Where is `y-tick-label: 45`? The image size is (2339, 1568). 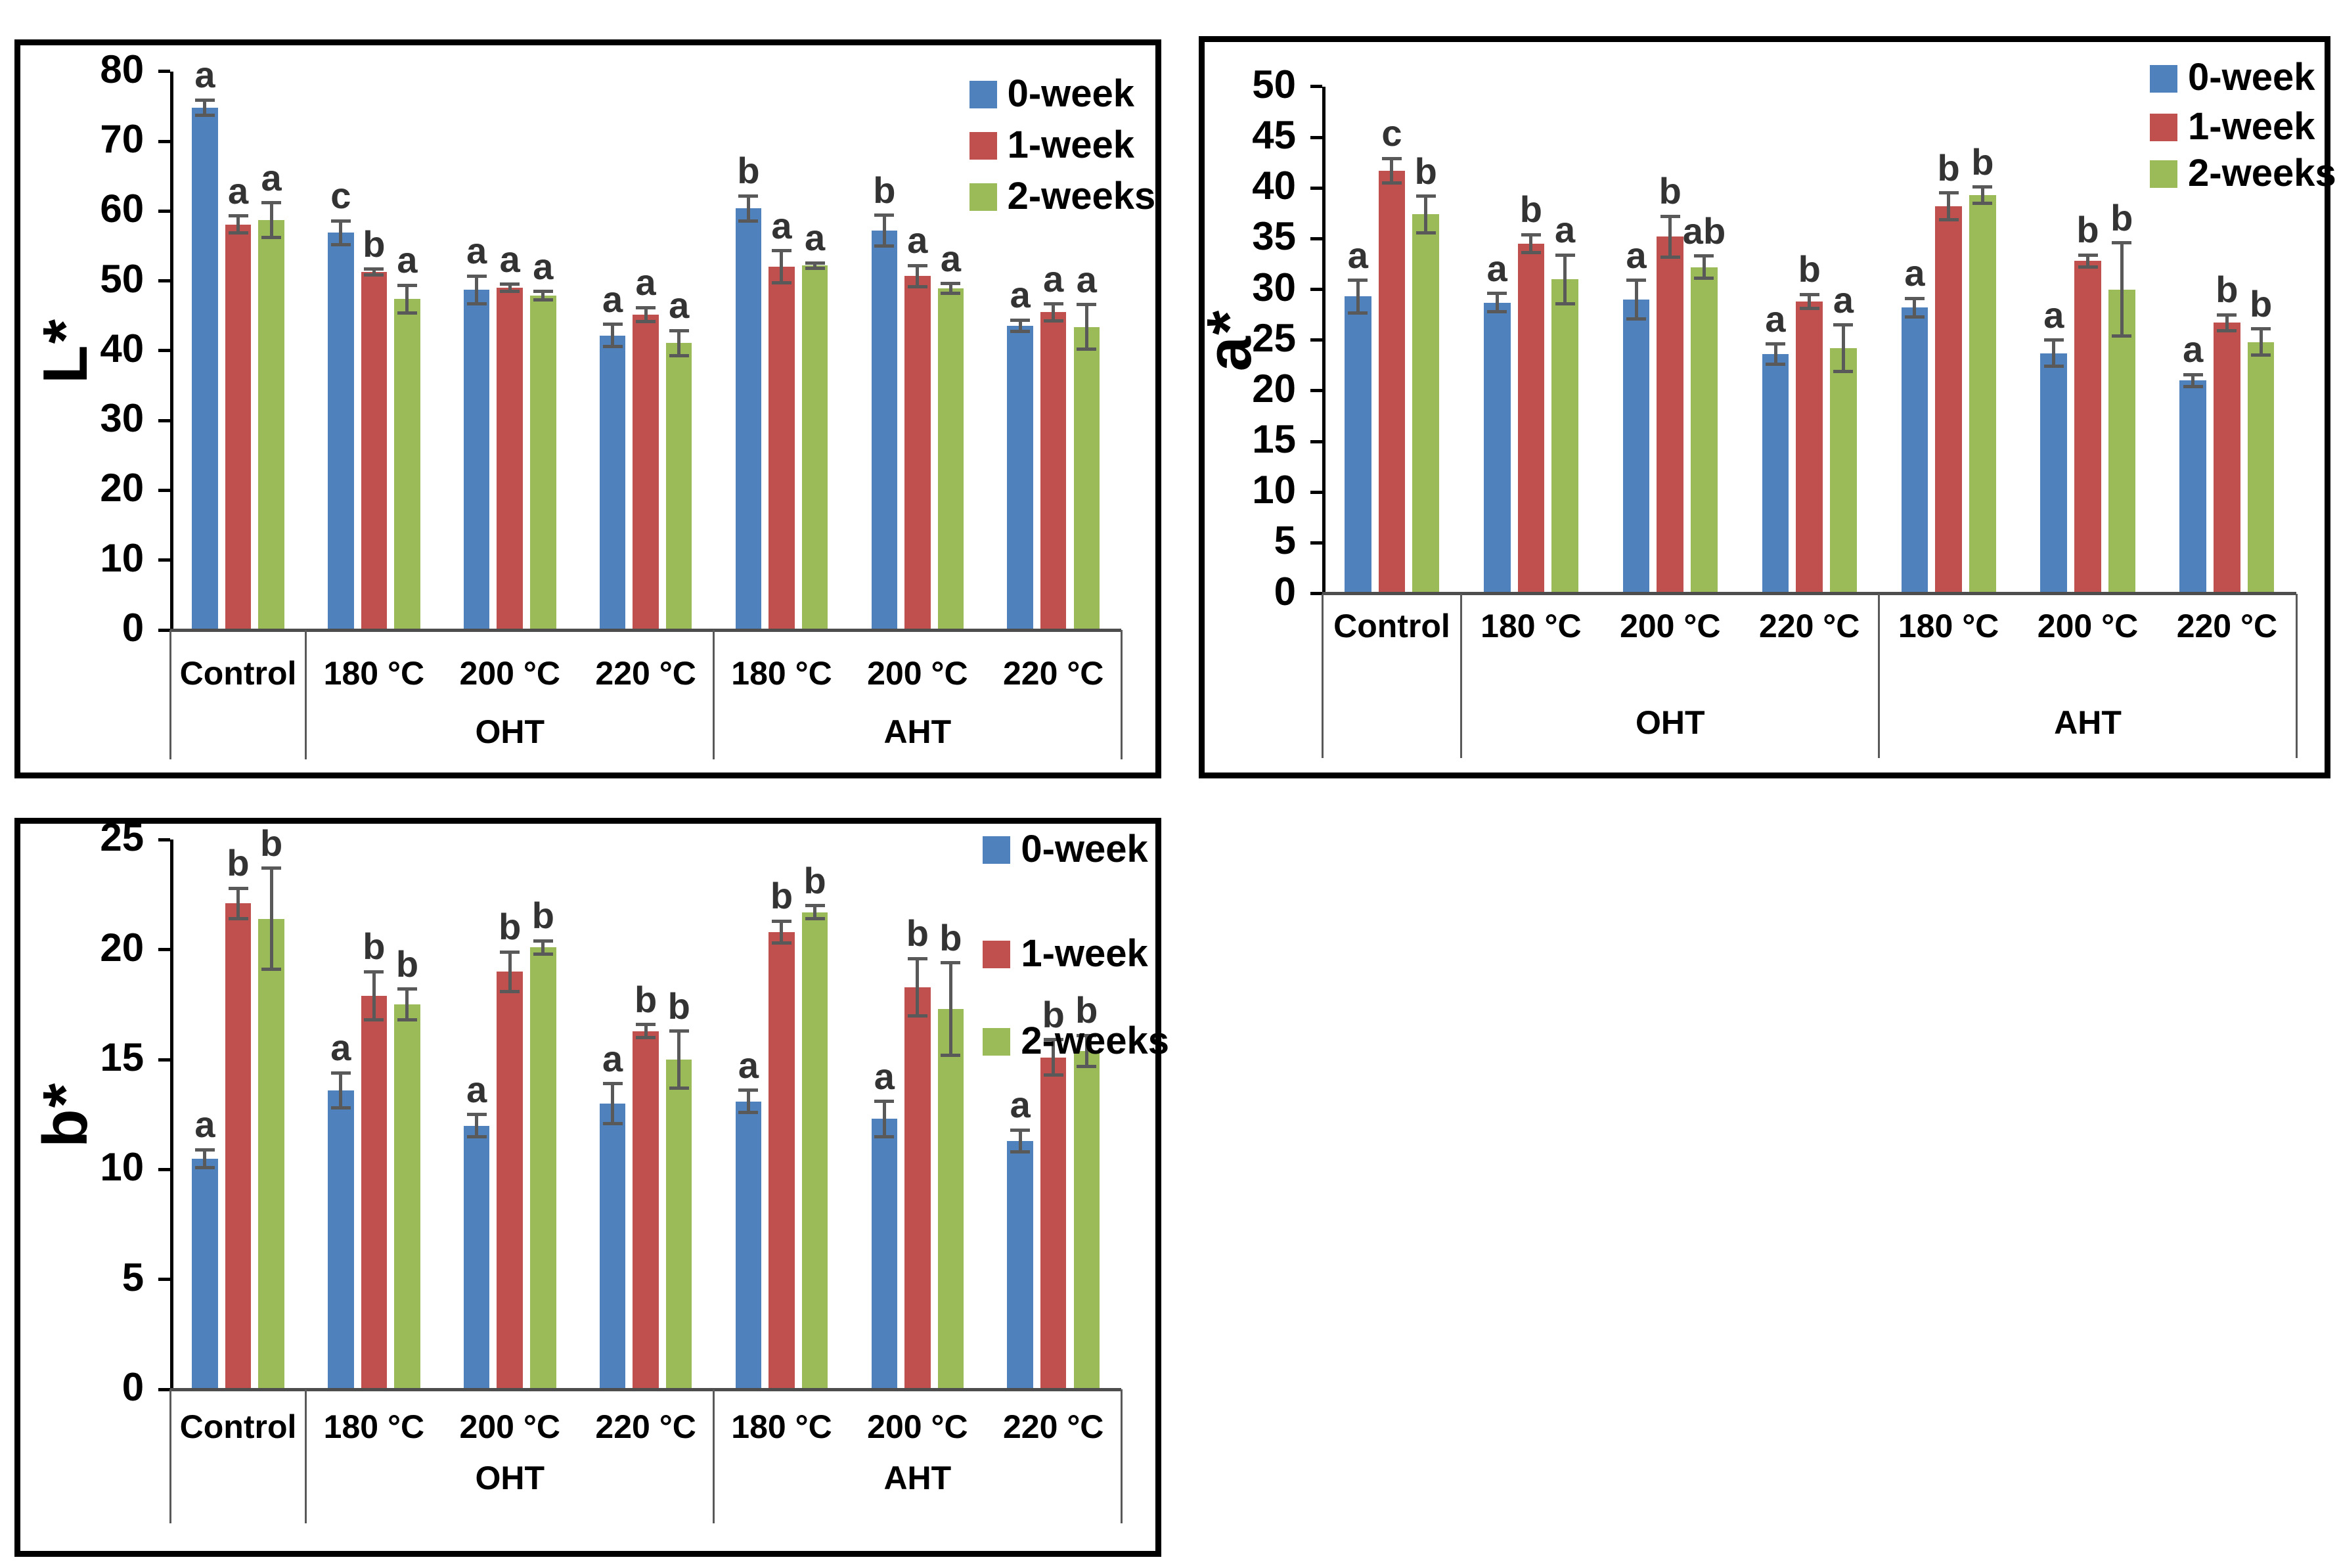
y-tick-label: 45 is located at coordinates (1274, 135).